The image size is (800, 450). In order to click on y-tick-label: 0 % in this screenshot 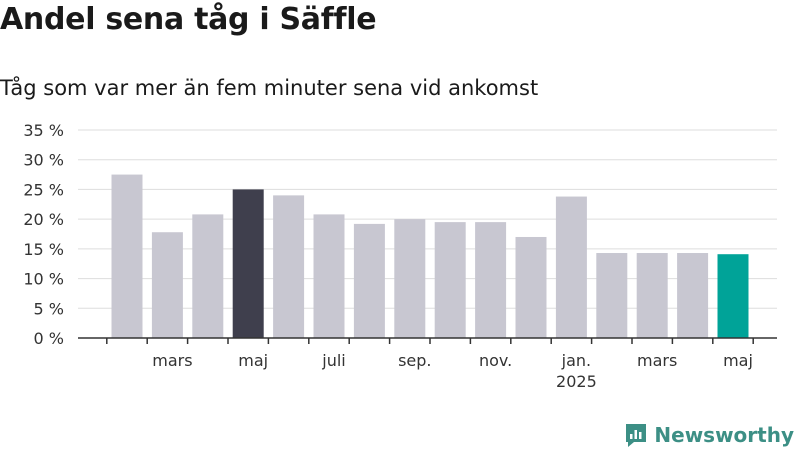, I will do `click(49, 338)`.